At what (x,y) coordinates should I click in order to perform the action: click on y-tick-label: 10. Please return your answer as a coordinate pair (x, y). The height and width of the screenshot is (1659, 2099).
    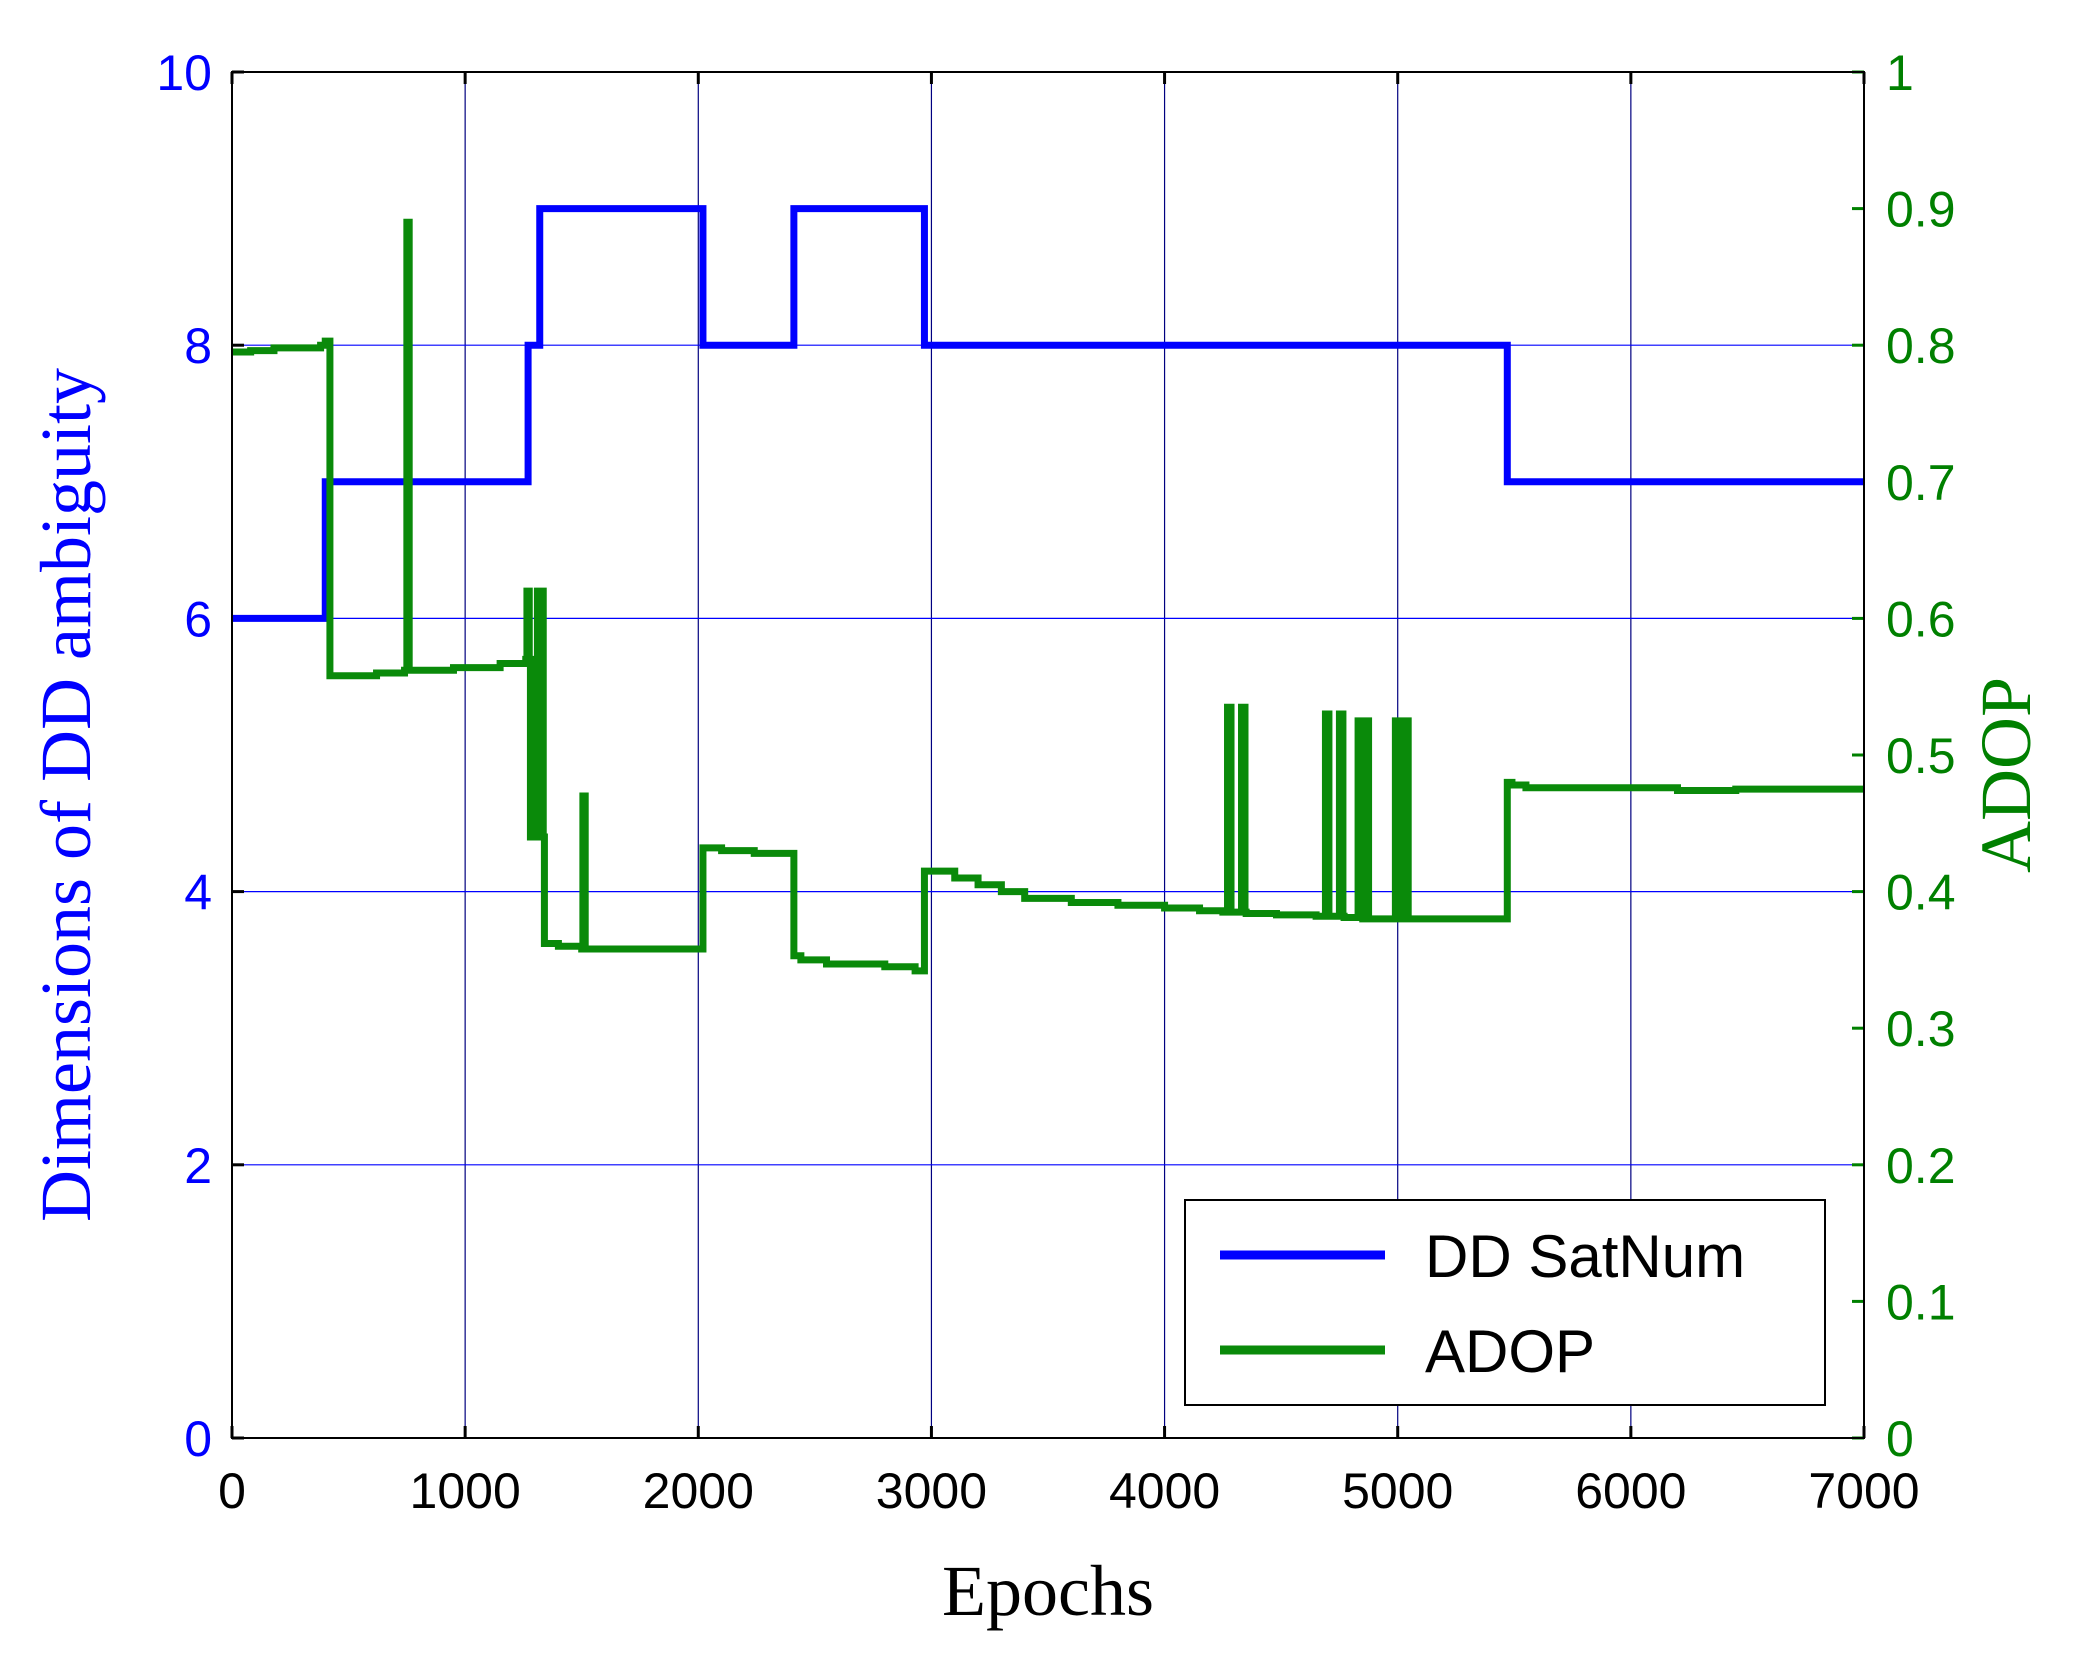
    Looking at the image, I should click on (184, 73).